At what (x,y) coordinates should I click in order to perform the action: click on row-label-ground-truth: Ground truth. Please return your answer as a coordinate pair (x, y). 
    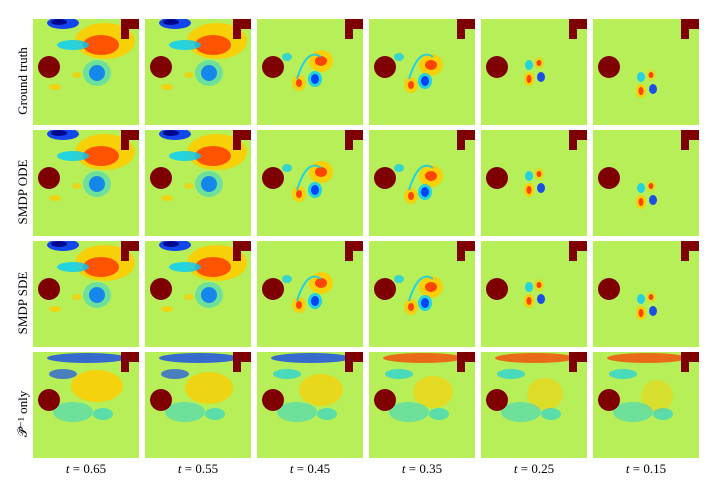
    Looking at the image, I should click on (22, 81).